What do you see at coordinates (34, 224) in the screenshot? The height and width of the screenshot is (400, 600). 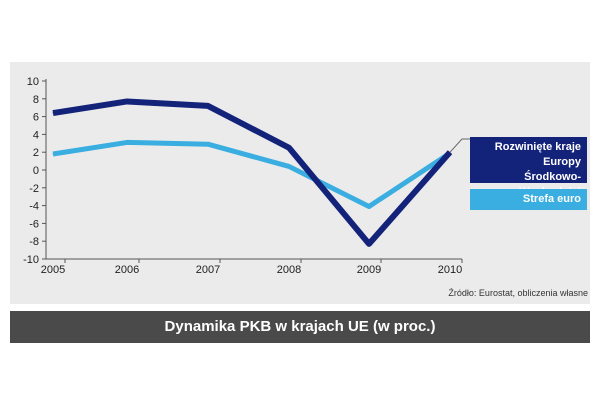 I see `y-tick-label: -6` at bounding box center [34, 224].